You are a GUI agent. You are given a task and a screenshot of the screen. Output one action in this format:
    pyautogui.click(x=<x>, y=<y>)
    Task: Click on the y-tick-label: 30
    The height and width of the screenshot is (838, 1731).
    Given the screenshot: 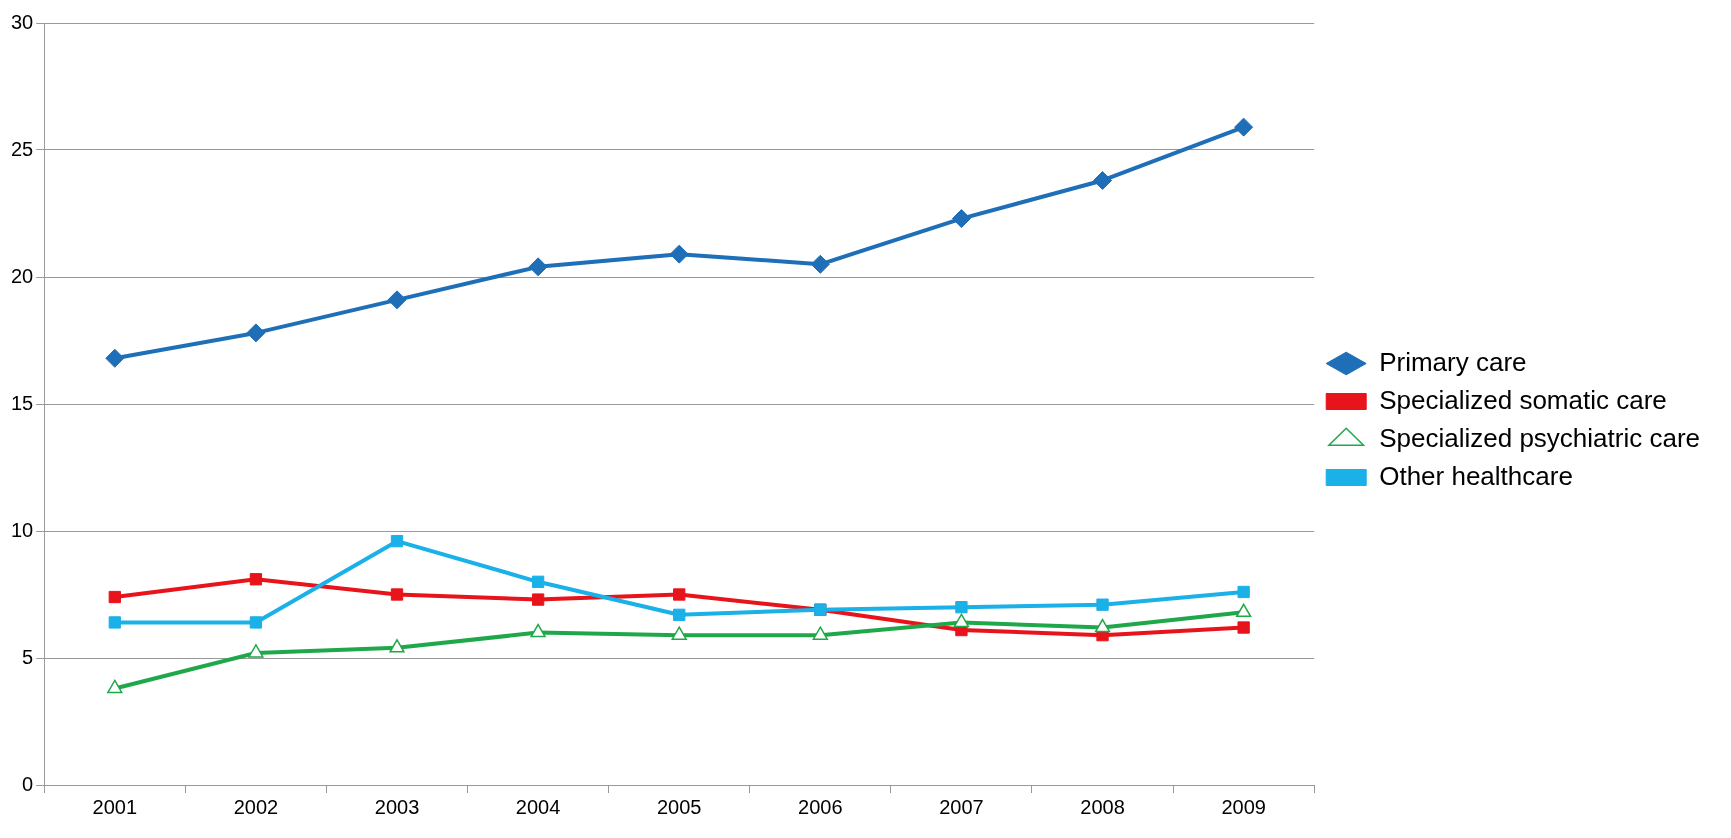 What is the action you would take?
    pyautogui.click(x=22, y=21)
    